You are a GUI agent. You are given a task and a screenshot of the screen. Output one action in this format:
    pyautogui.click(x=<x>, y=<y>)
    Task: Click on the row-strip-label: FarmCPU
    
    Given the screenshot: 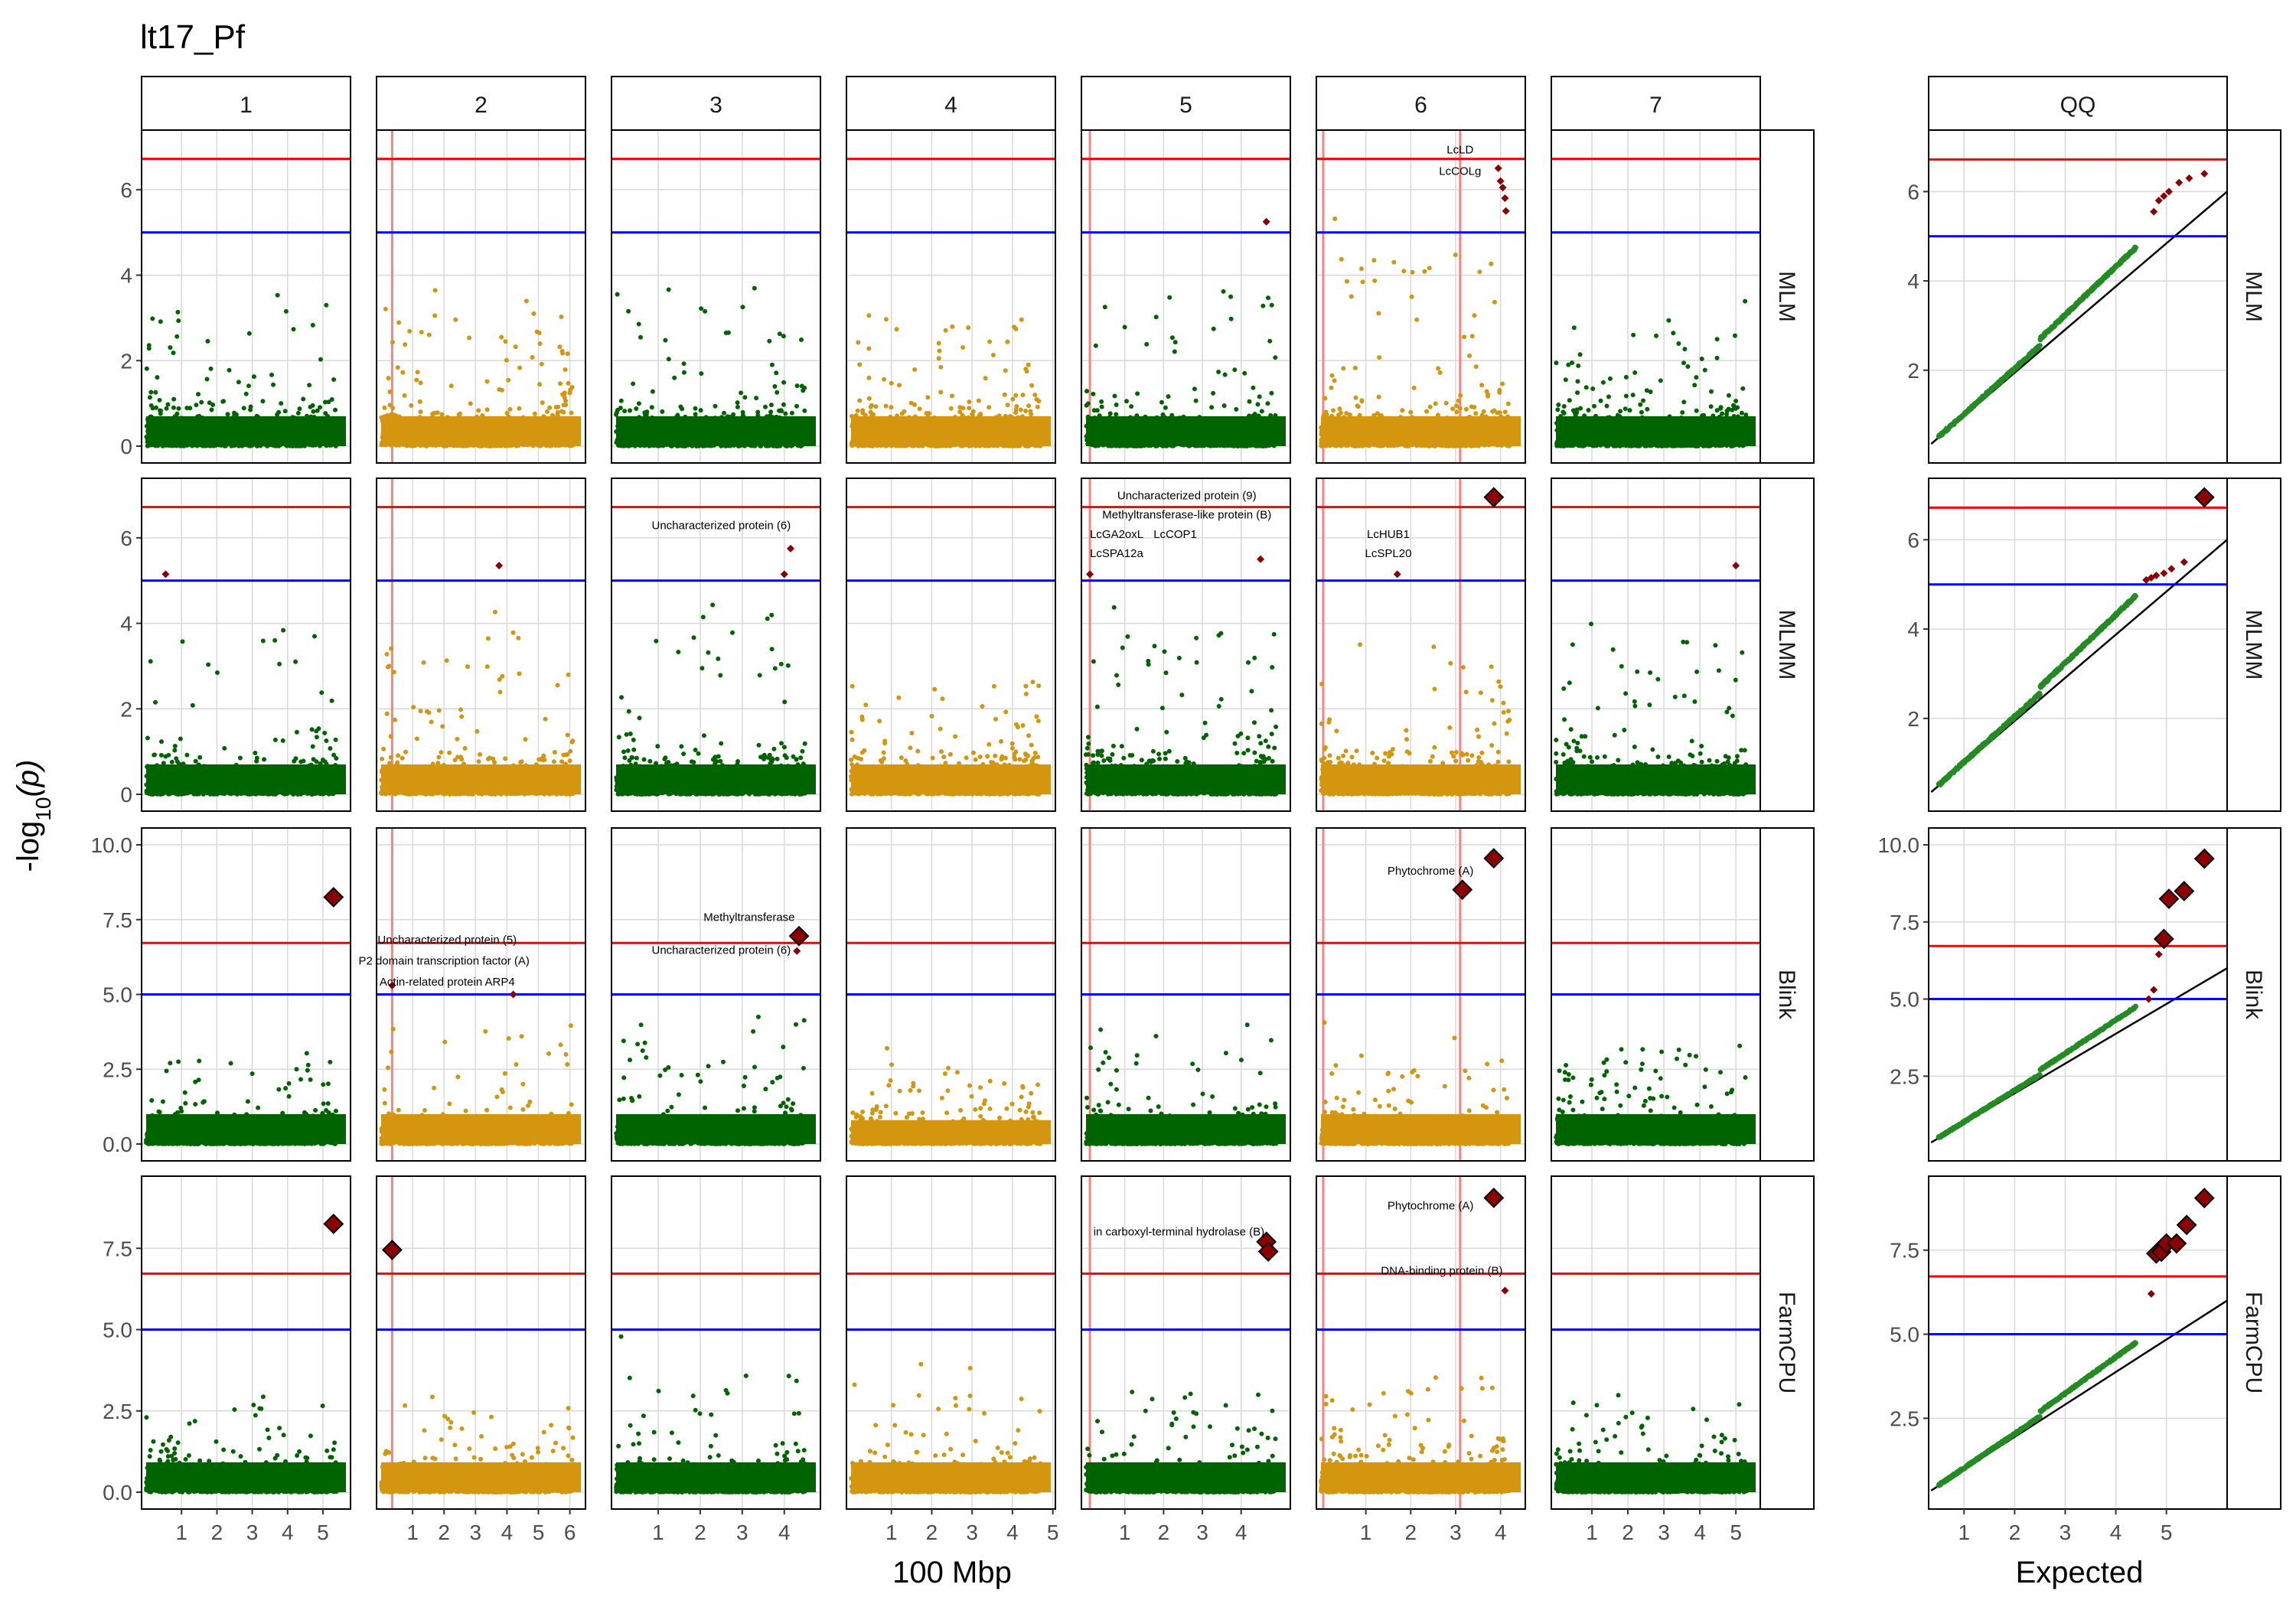 What is the action you would take?
    pyautogui.click(x=2253, y=1342)
    